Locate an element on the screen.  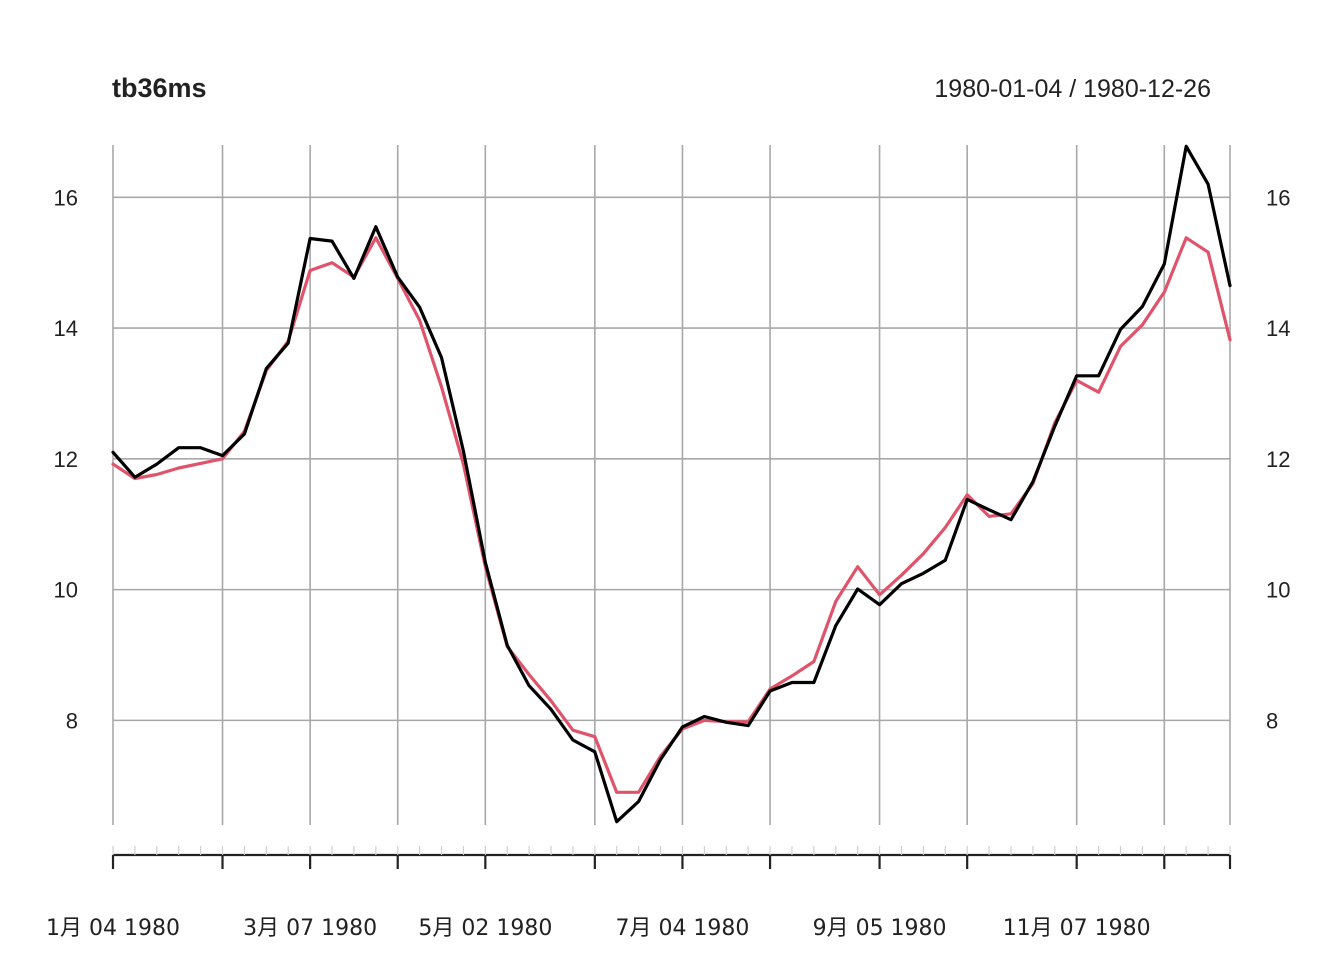
y-tick-label-right: 16 is located at coordinates (1278, 197).